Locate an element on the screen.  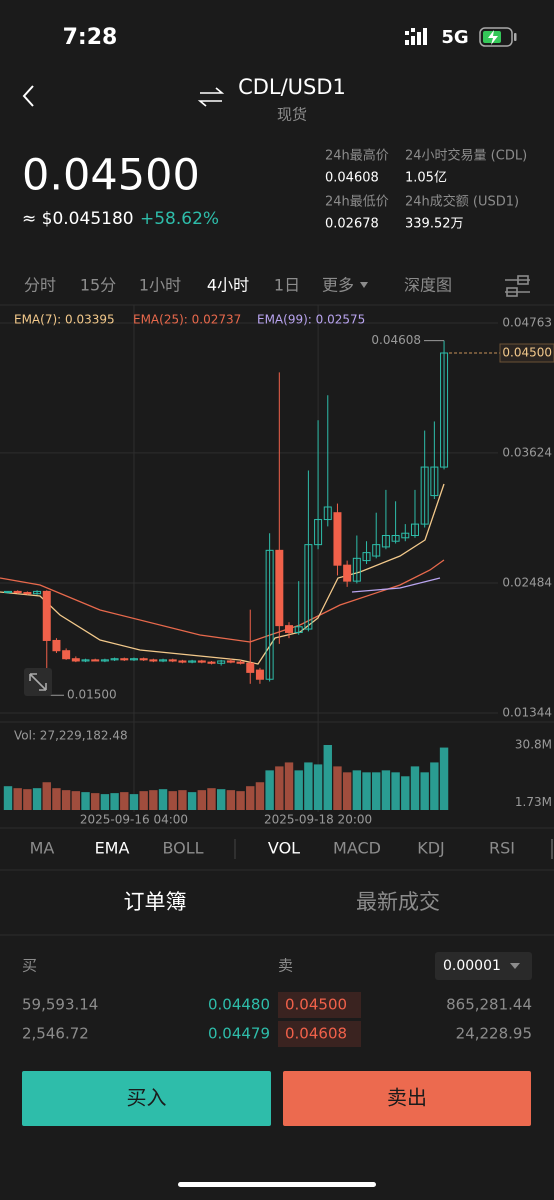
stat-label: 24h成交额 (USD1) is located at coordinates (462, 202).